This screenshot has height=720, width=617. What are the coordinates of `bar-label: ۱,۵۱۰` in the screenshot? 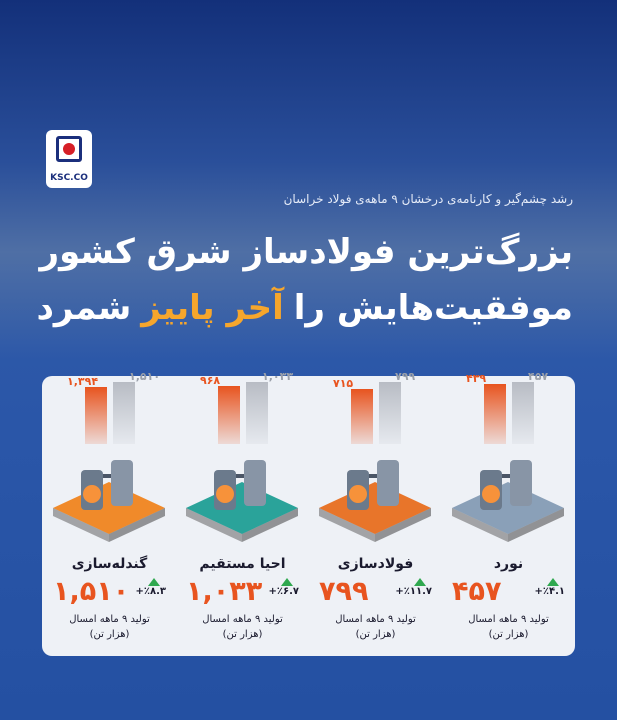 It's located at (145, 376).